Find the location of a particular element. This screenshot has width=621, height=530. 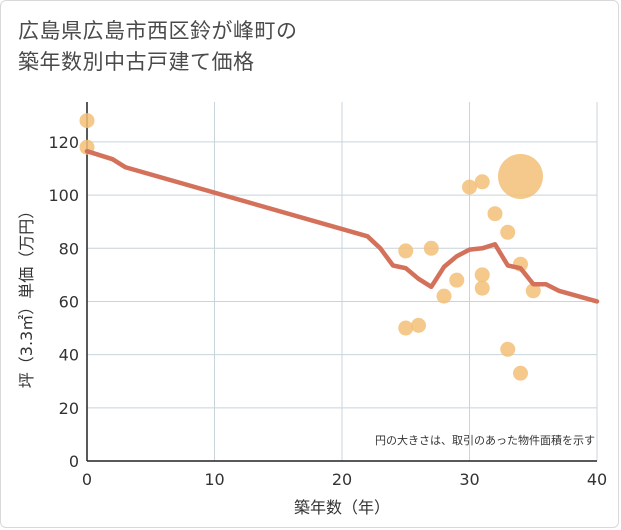

chart-title: 広島県広島市西区鈴が峰町の 築年数別中古戸建て価格 is located at coordinates (158, 47).